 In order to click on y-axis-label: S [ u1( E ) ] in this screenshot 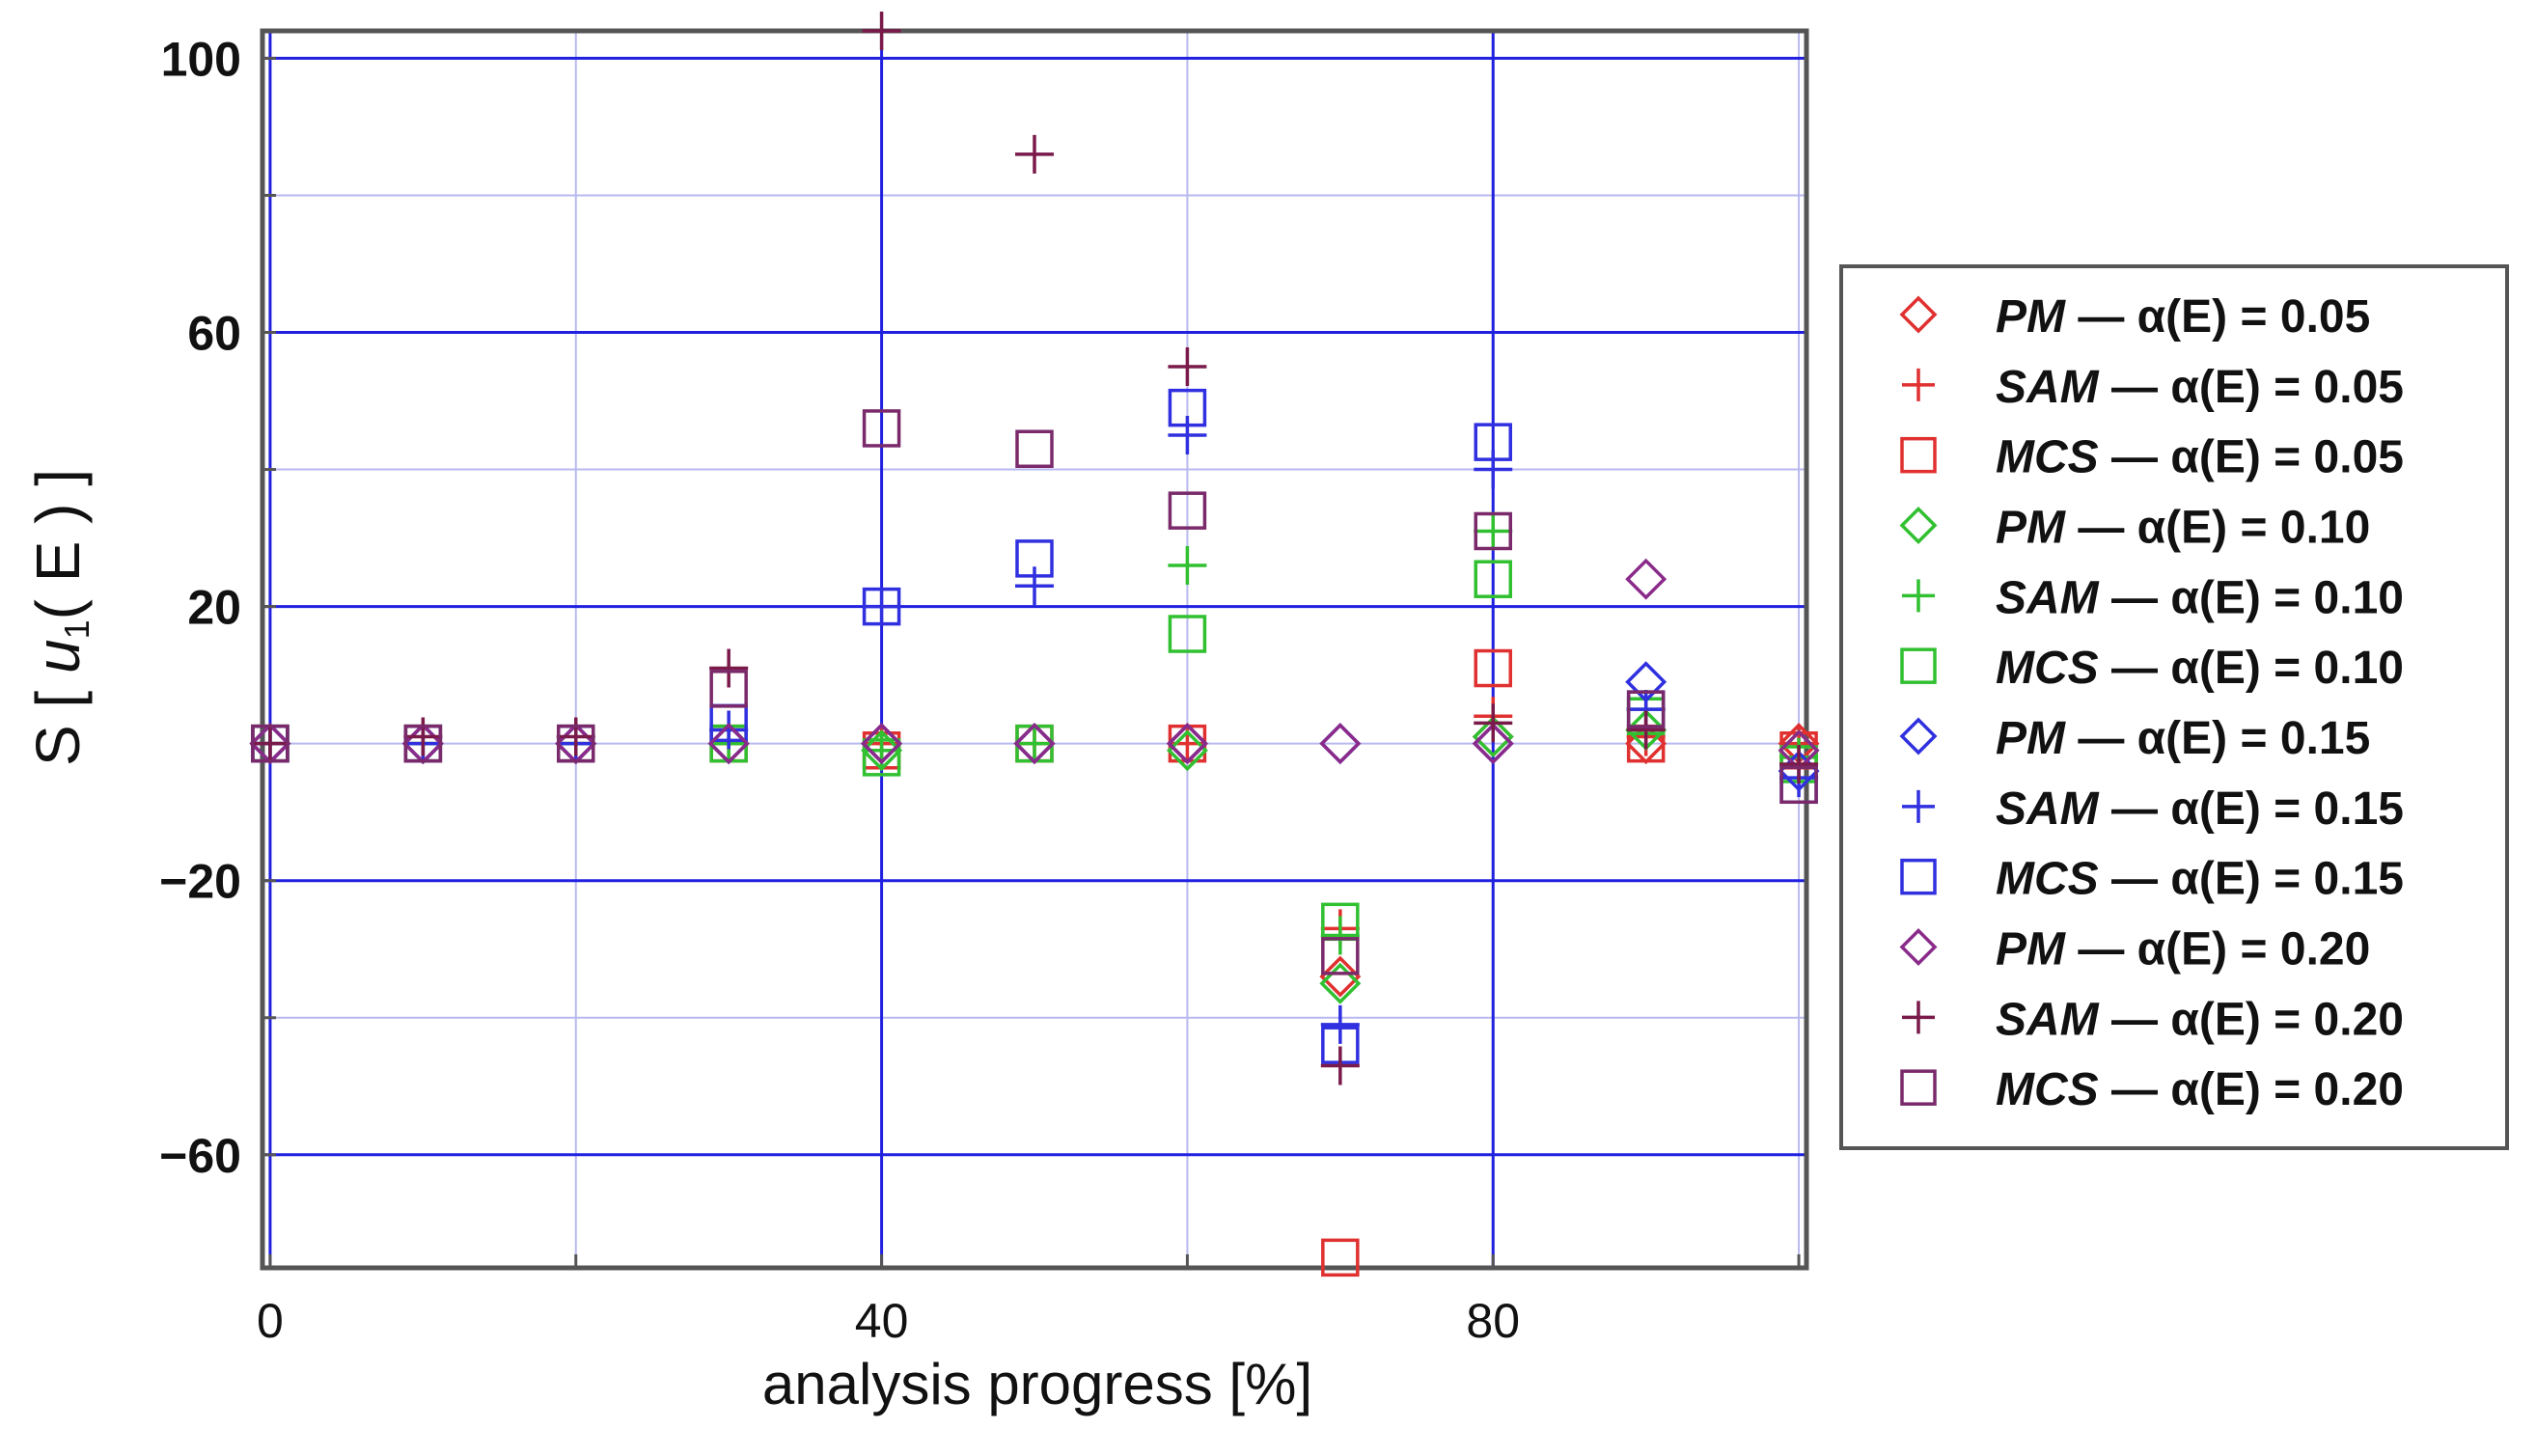, I will do `click(59, 618)`.